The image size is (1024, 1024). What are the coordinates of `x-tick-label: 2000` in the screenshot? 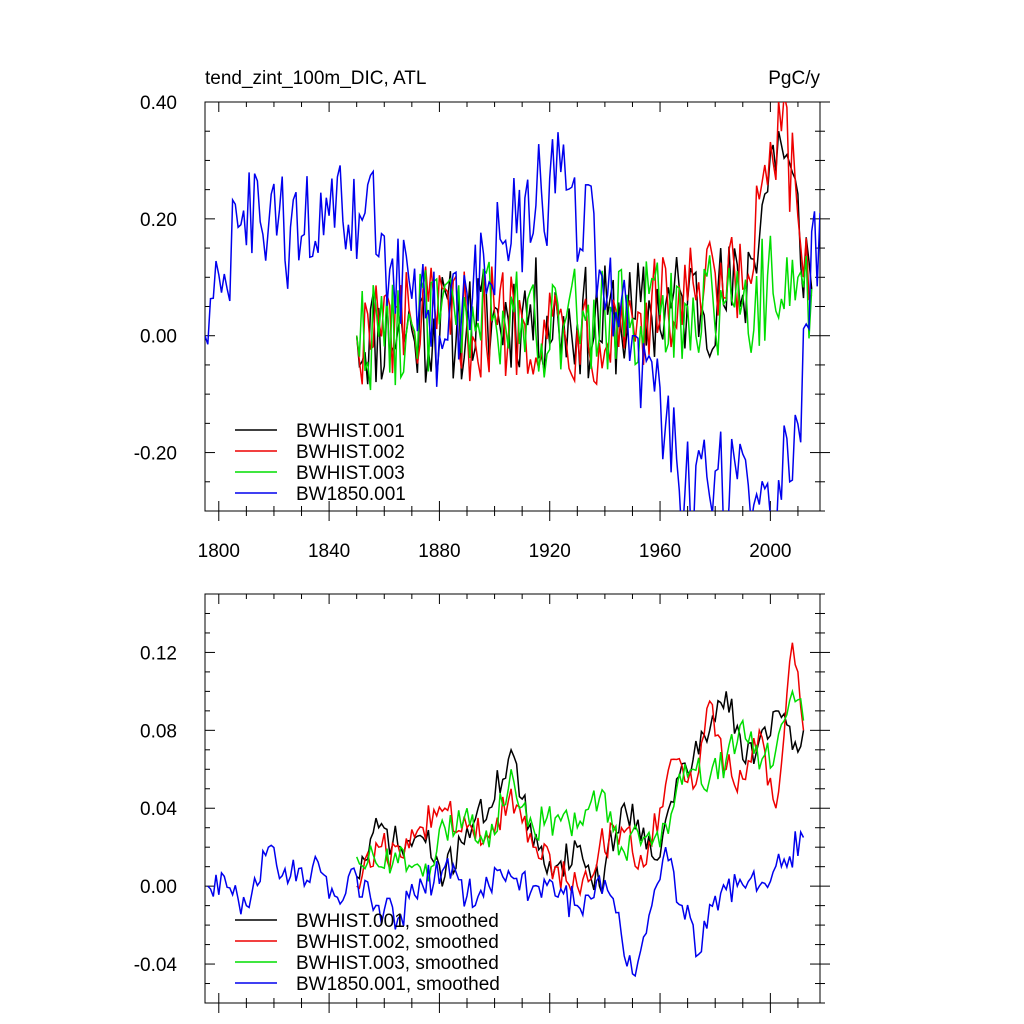 It's located at (770, 551).